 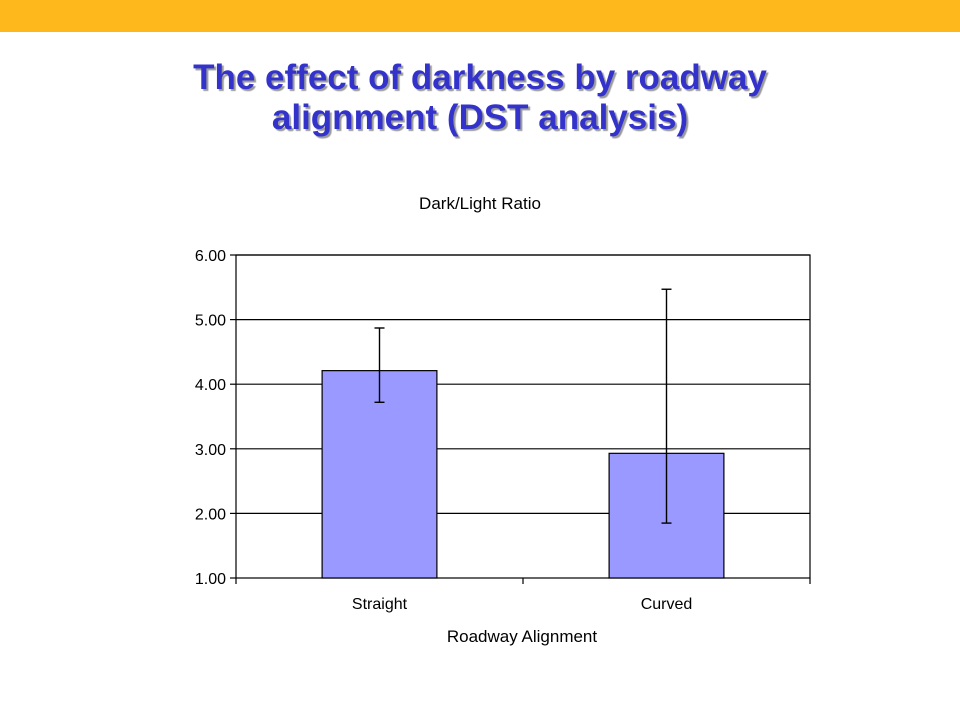 I want to click on error-bar-curved, so click(x=666, y=406).